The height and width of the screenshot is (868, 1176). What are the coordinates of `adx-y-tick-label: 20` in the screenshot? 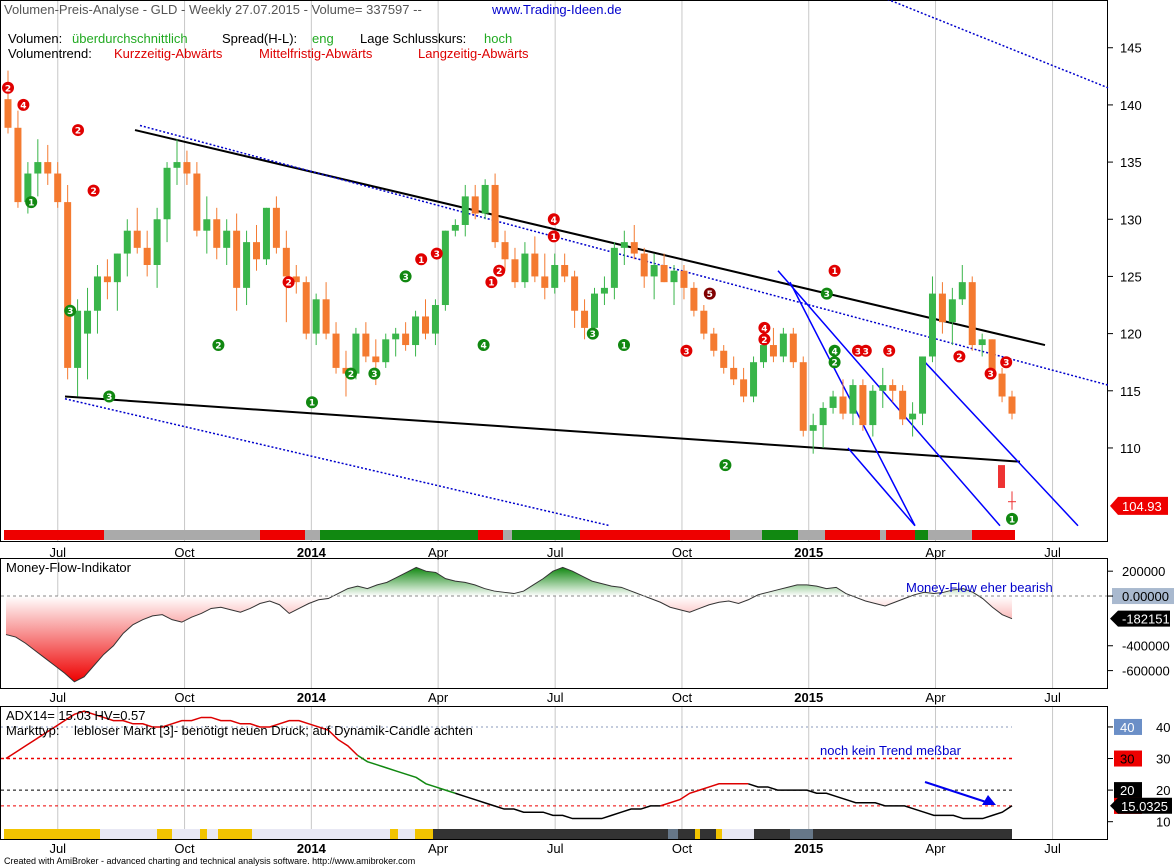 It's located at (1163, 790).